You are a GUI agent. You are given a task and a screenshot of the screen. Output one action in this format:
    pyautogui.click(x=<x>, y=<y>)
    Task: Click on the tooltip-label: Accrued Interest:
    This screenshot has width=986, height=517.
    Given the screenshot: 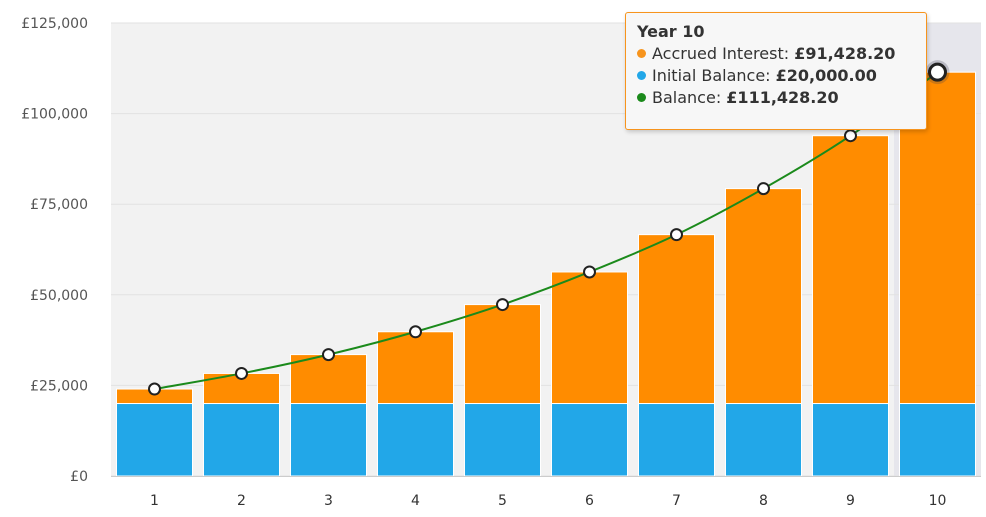 What is the action you would take?
    pyautogui.click(x=723, y=53)
    